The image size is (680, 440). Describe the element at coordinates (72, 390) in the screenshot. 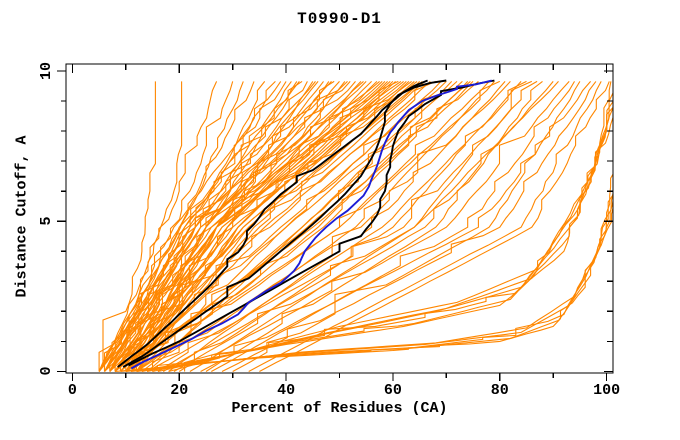

I see `x-tick-label: 0` at that location.